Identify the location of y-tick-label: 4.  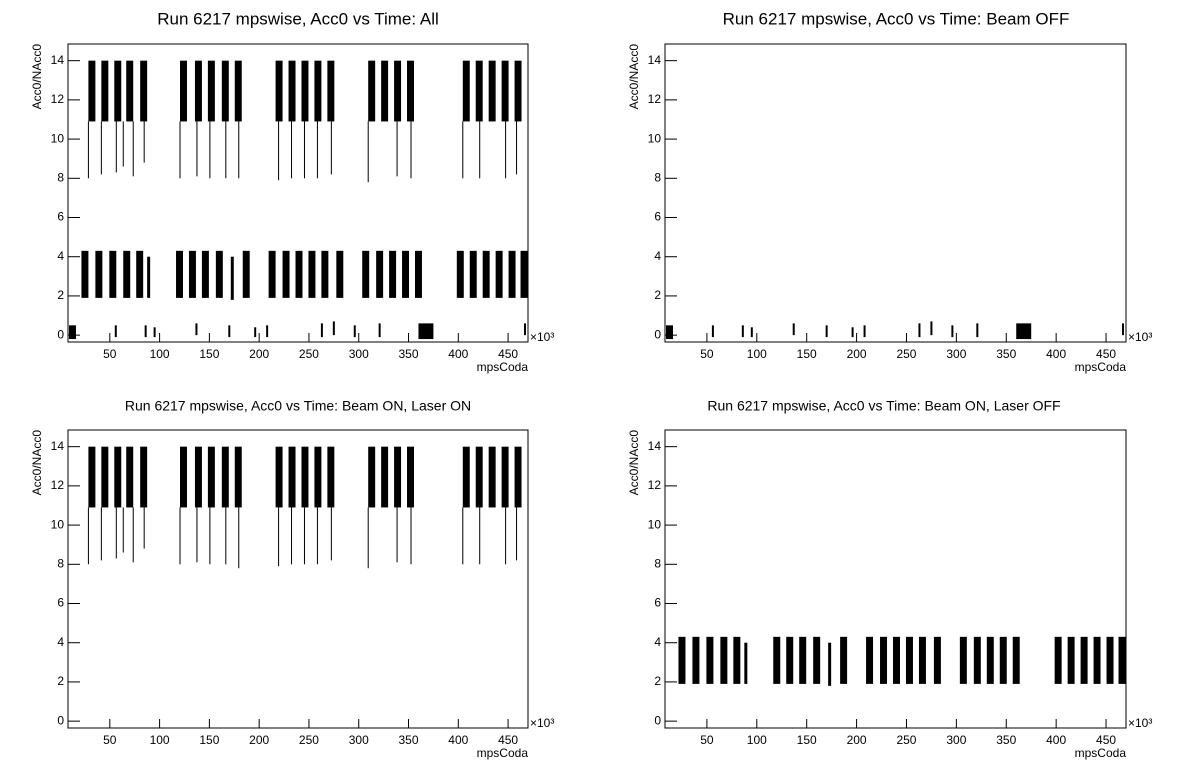
(60, 642).